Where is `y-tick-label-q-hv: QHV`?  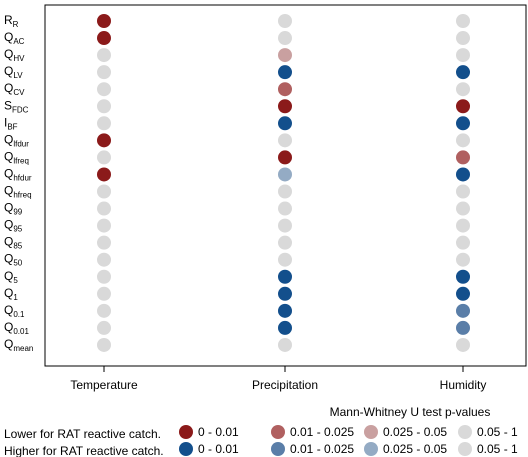
y-tick-label-q-hv: QHV is located at coordinates (14, 55).